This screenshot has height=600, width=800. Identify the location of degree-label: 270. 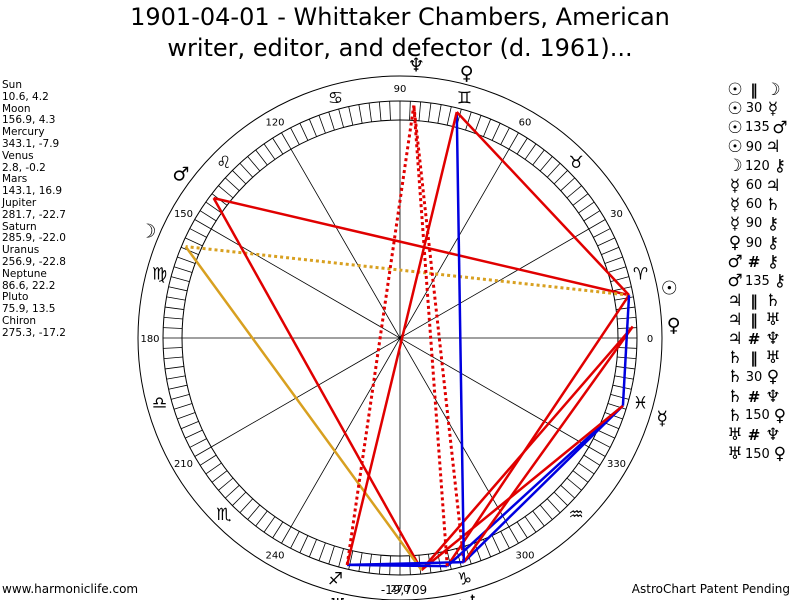
(399, 589).